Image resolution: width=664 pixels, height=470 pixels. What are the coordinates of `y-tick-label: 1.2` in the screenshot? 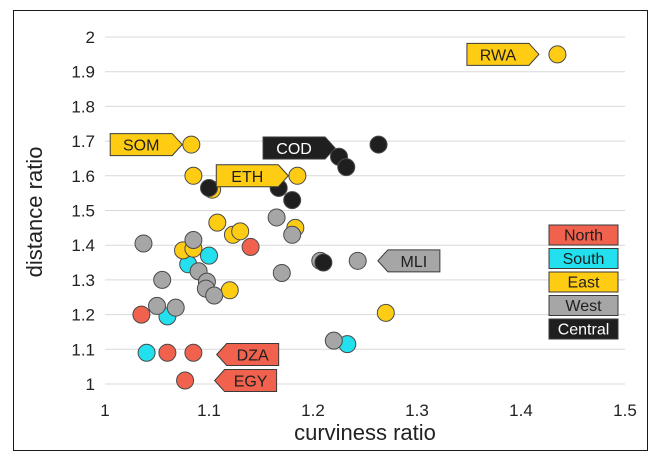 It's located at (83, 315).